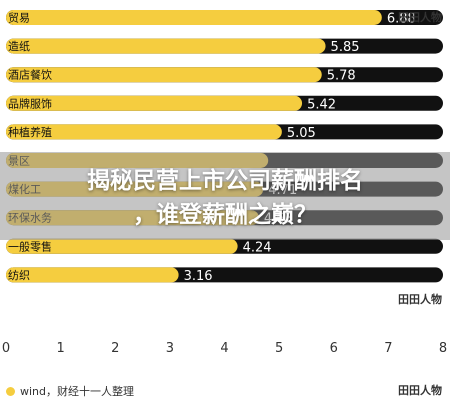 The height and width of the screenshot is (400, 450). I want to click on value-label: 4.24, so click(257, 247).